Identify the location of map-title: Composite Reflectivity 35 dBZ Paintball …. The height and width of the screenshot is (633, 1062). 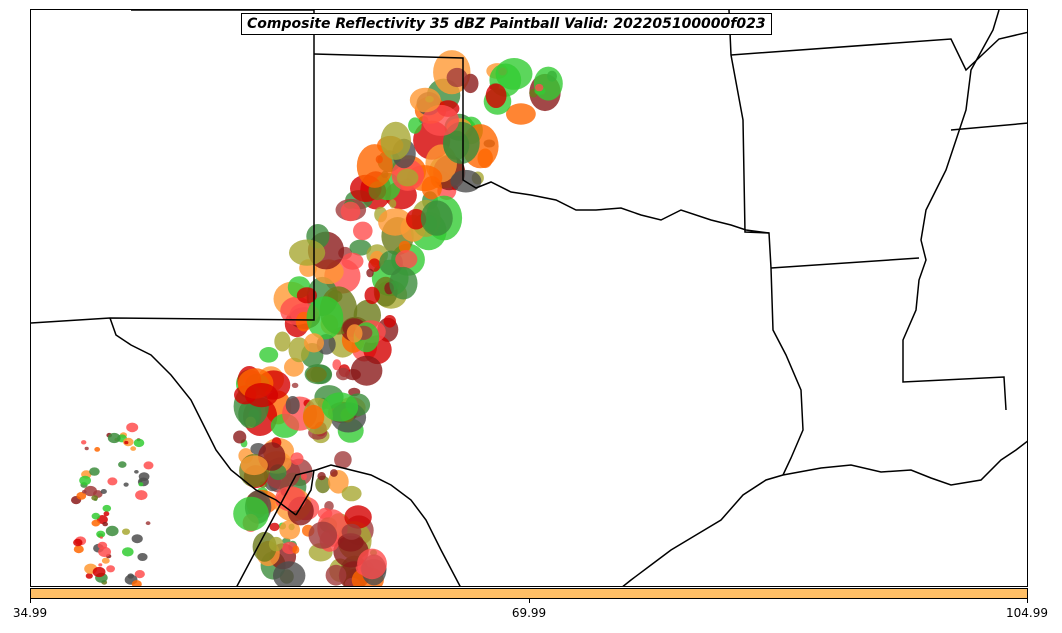
(506, 24).